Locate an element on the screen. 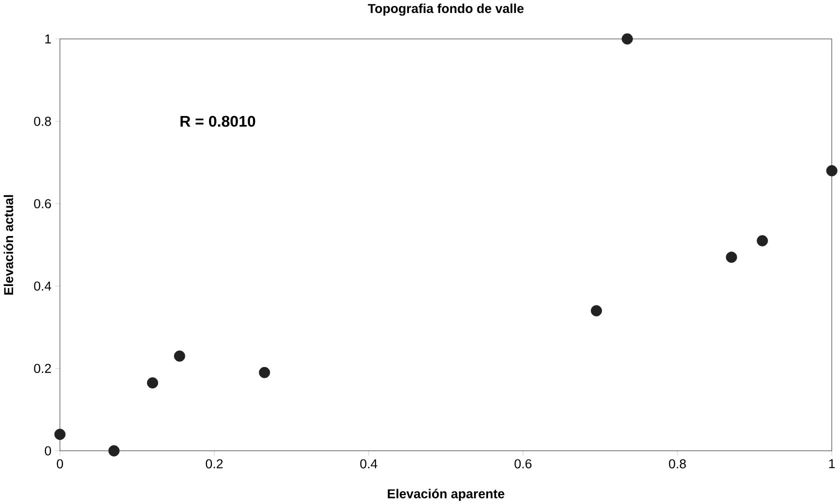 The image size is (839, 504). x-tick-label: 0.2 is located at coordinates (214, 463).